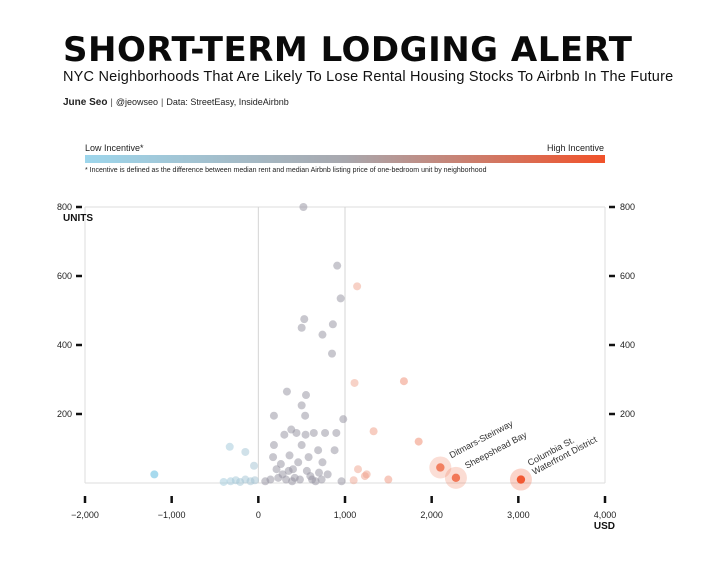 The image size is (701, 563). I want to click on y-tick-label: 200, so click(64, 414).